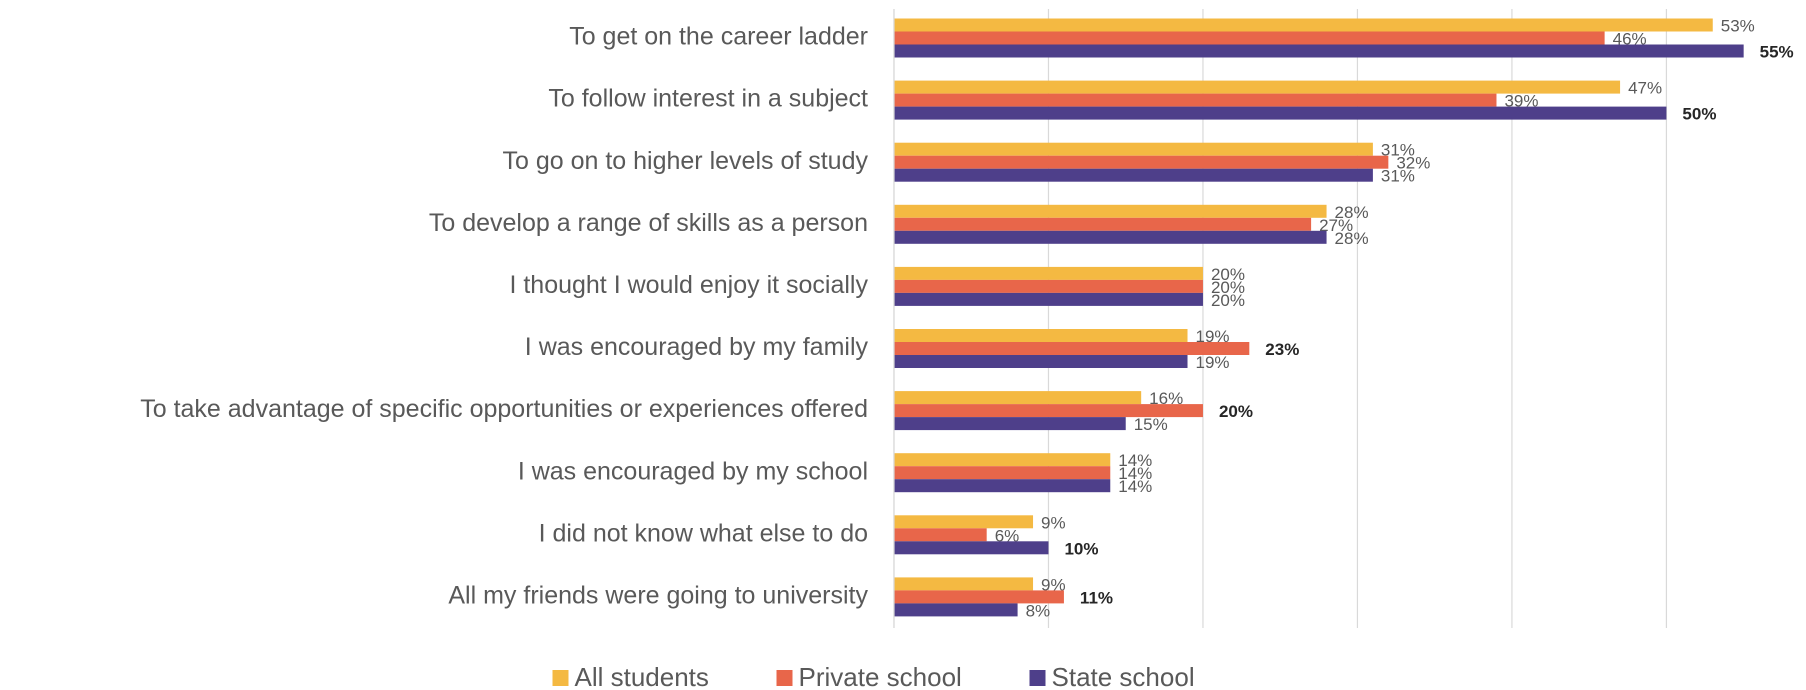 The width and height of the screenshot is (1806, 690). What do you see at coordinates (1123, 676) in the screenshot?
I see `legend-label: State school` at bounding box center [1123, 676].